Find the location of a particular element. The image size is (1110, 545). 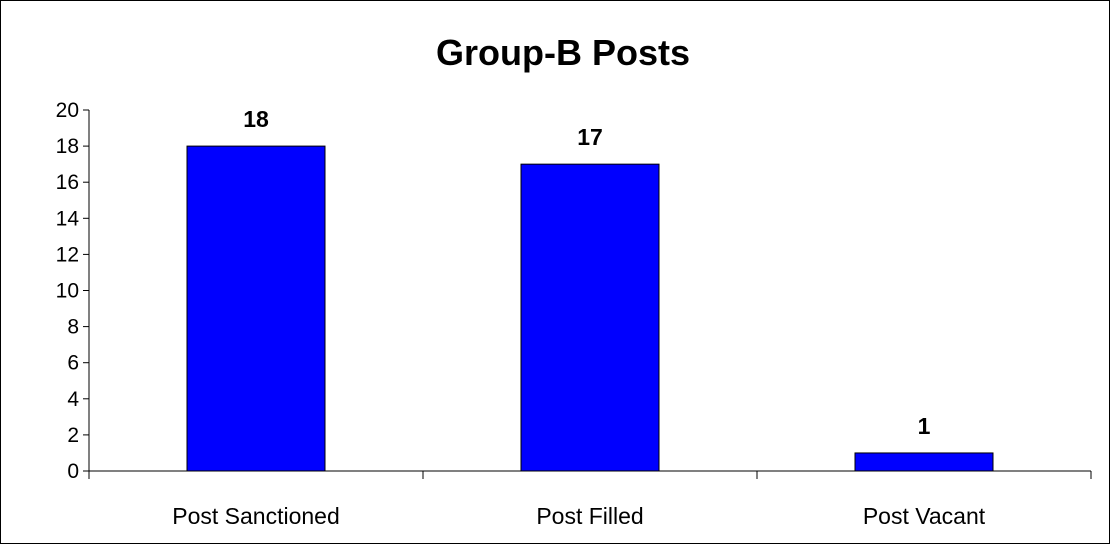

y-tick-label: 10 is located at coordinates (67, 291).